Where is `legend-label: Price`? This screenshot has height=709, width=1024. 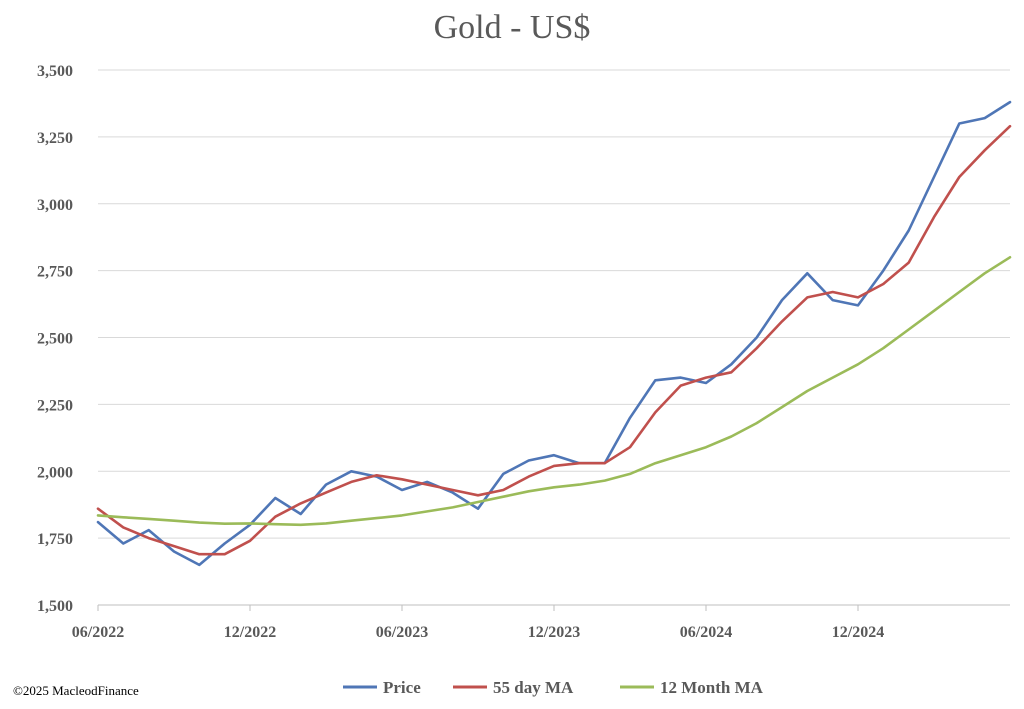
legend-label: Price is located at coordinates (402, 687).